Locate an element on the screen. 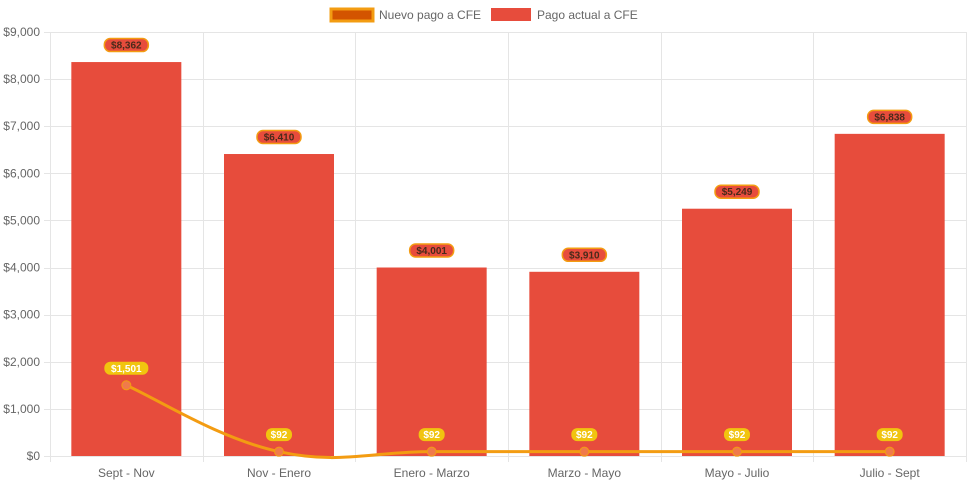 The height and width of the screenshot is (485, 971). y-tick-label: $5,000 is located at coordinates (21, 220).